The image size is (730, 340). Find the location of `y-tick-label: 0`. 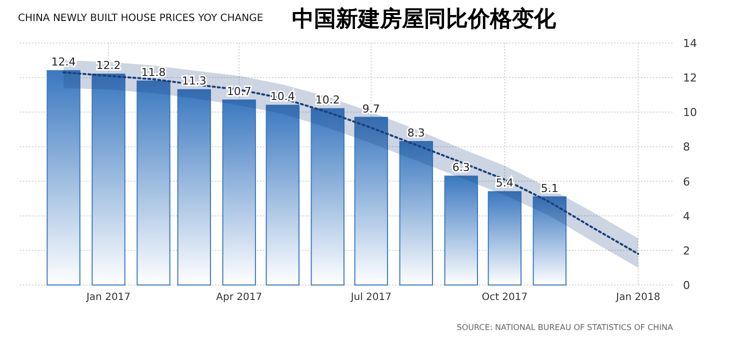

y-tick-label: 0 is located at coordinates (686, 285).